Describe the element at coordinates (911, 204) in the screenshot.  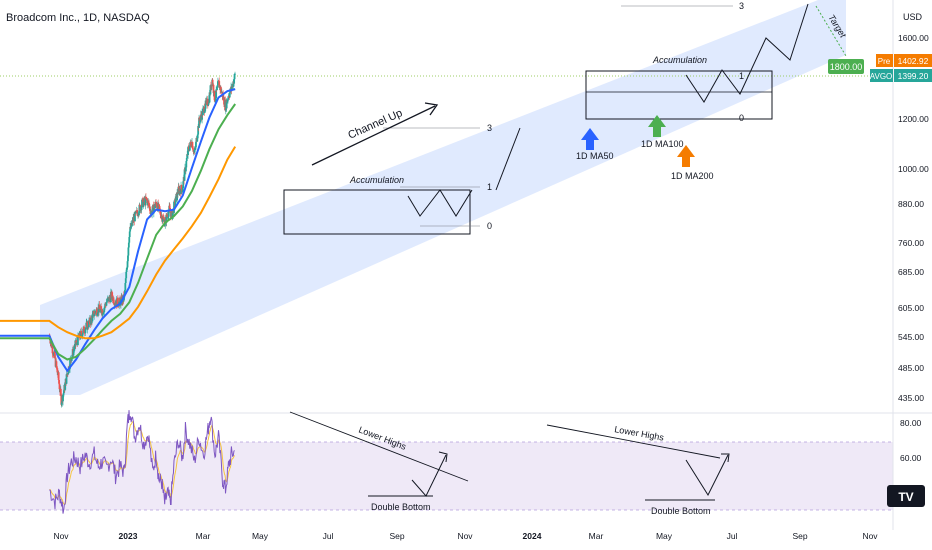
I see `price-axis-tick: 880.00` at that location.